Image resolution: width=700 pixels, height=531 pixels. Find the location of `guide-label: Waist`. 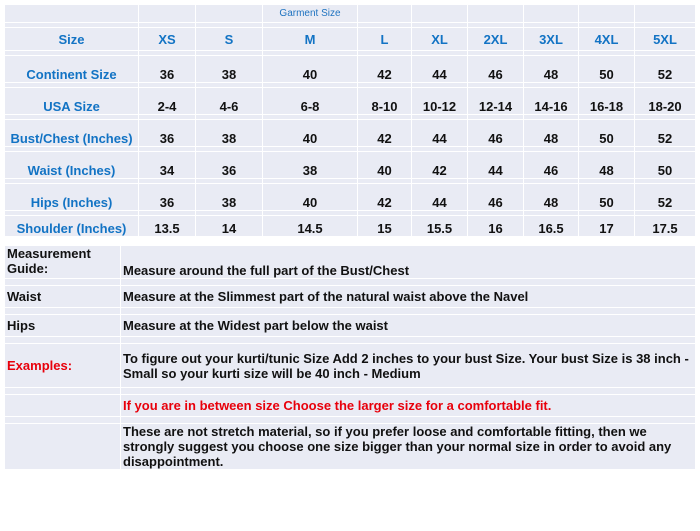

guide-label: Waist is located at coordinates (62, 296).